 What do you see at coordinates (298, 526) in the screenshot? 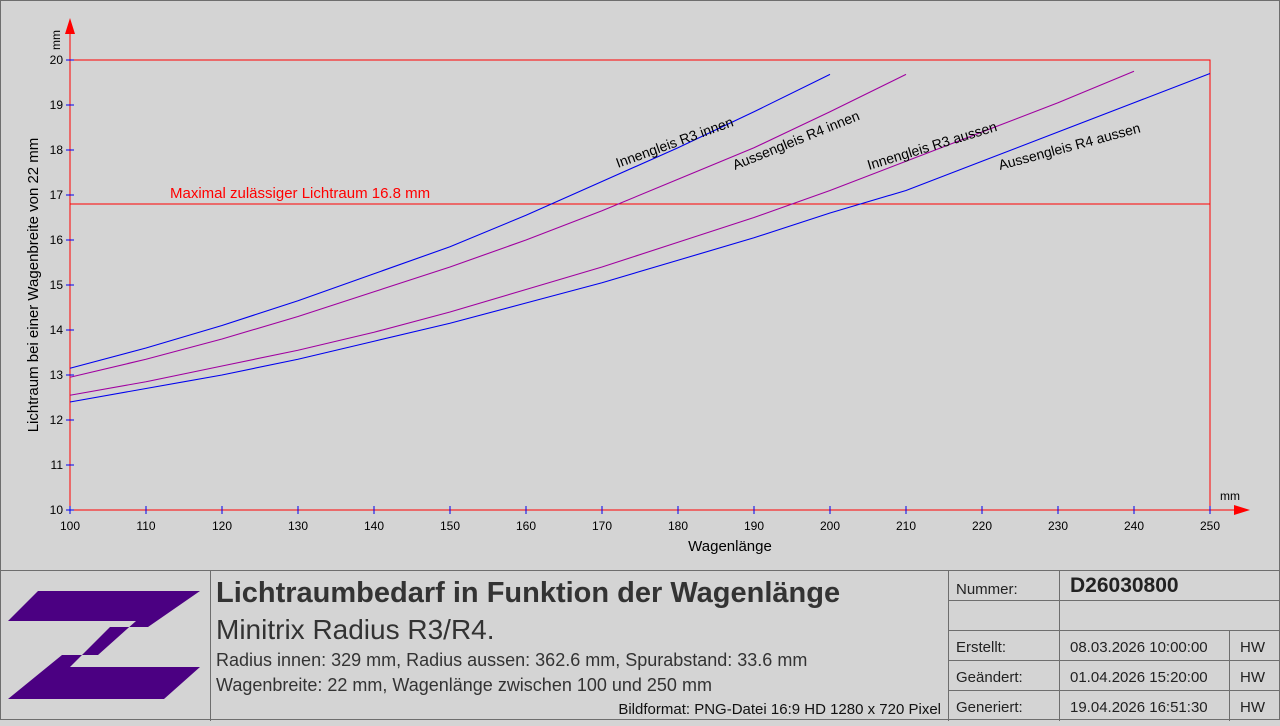
I see `x-tick-label: 130` at bounding box center [298, 526].